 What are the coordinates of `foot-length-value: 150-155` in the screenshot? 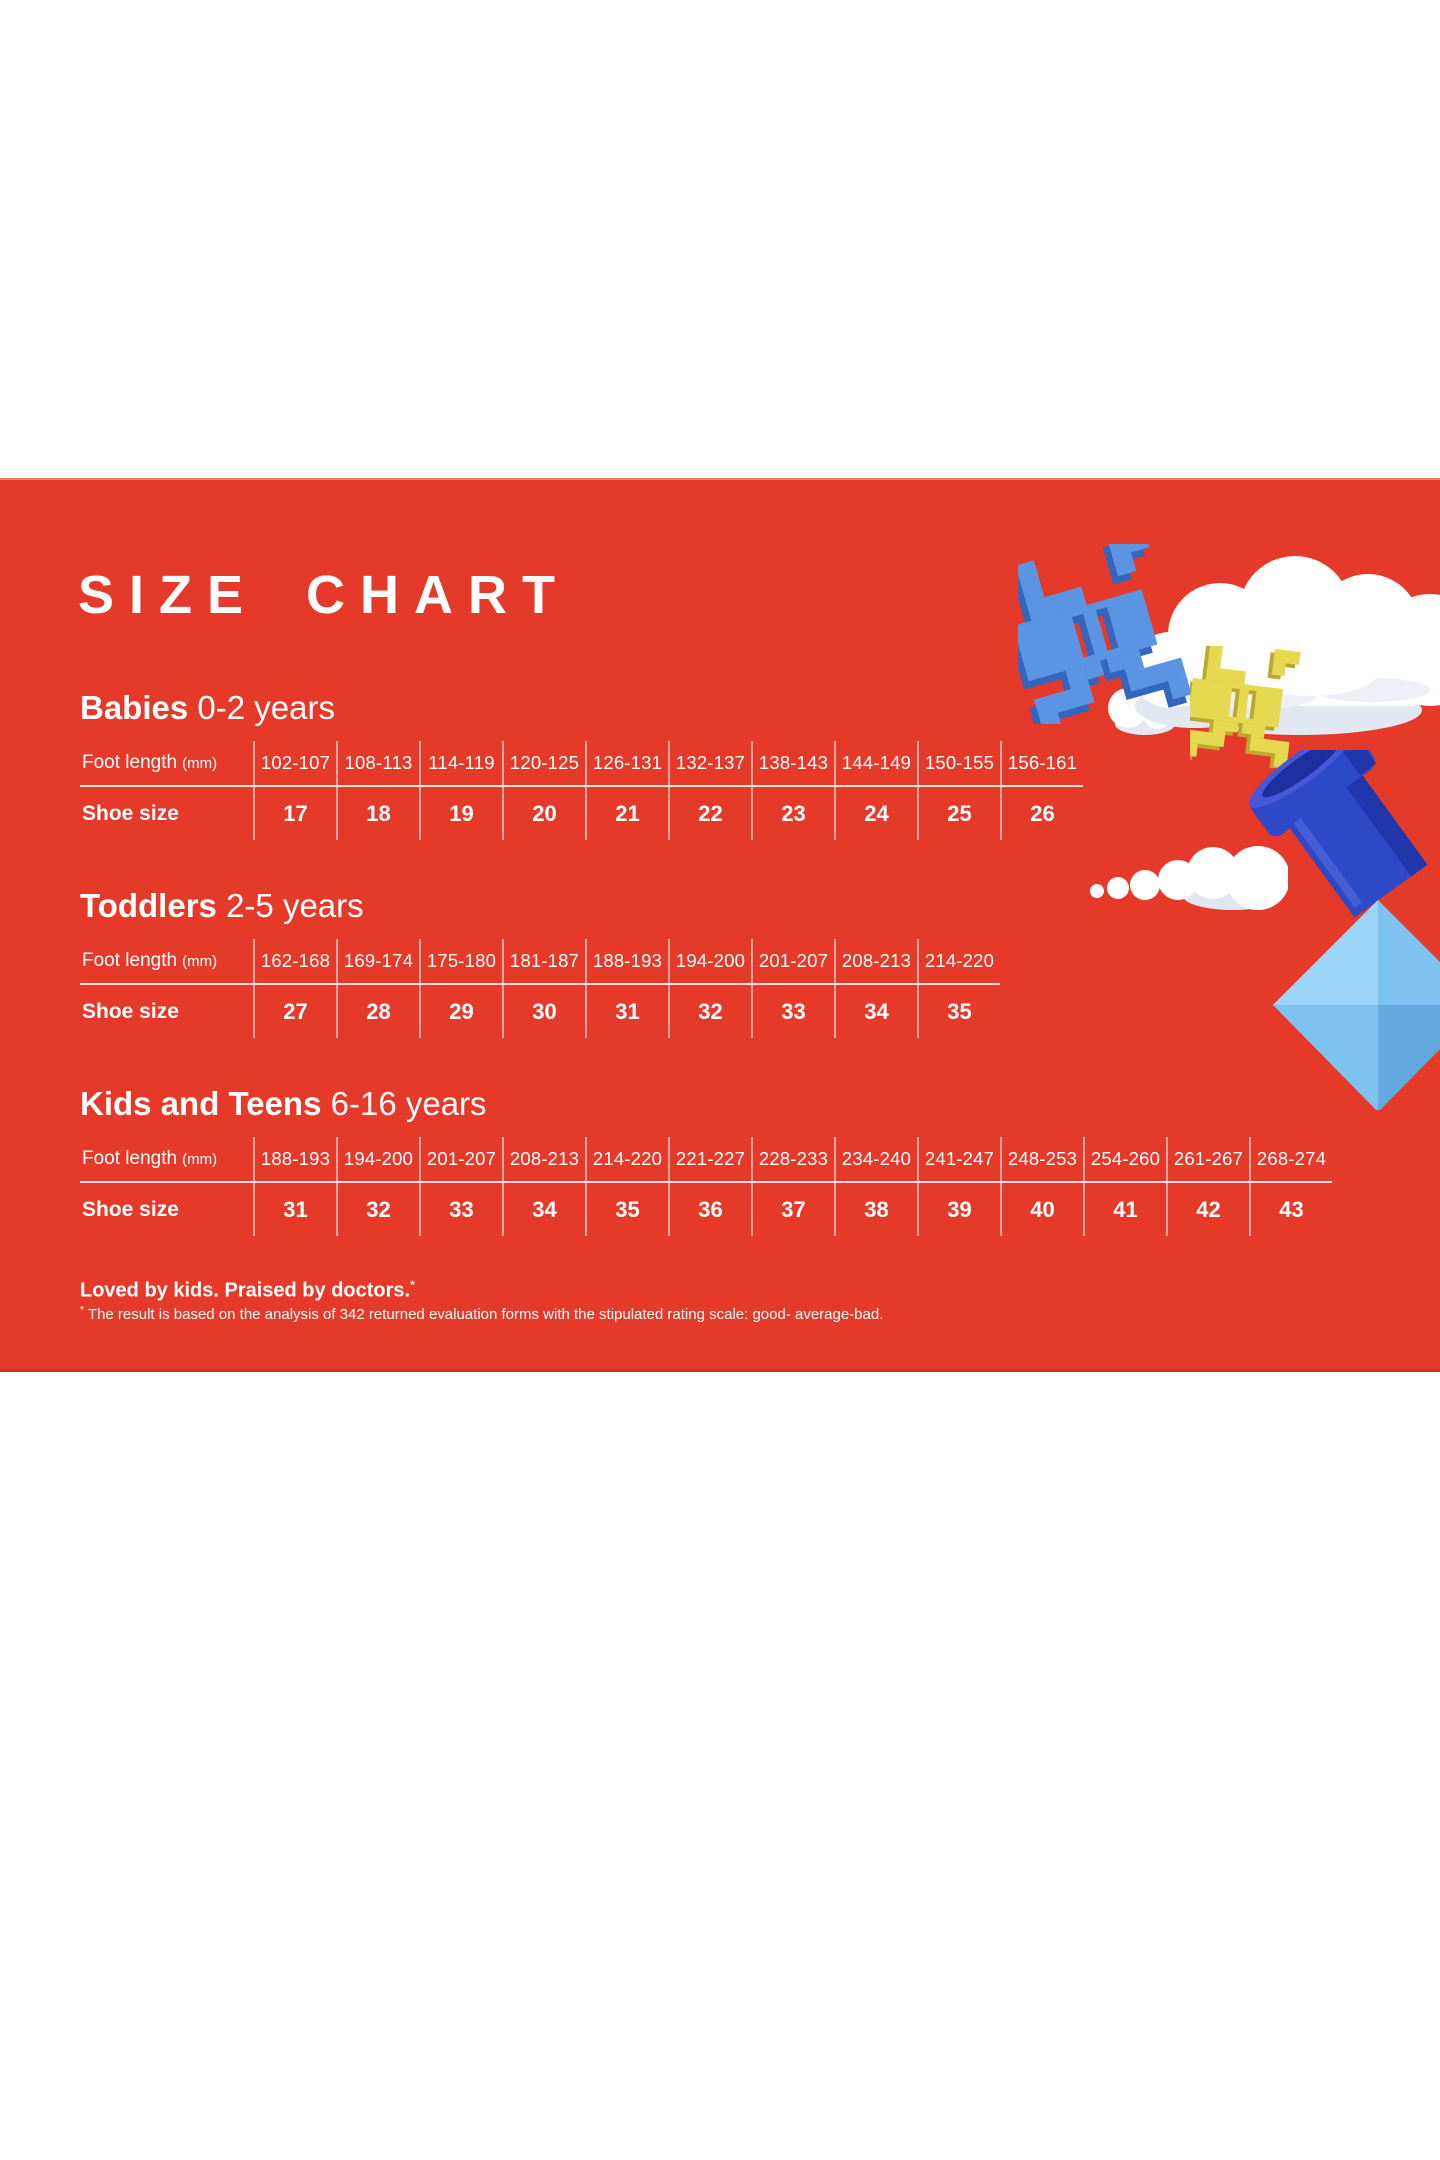 It's located at (958, 763).